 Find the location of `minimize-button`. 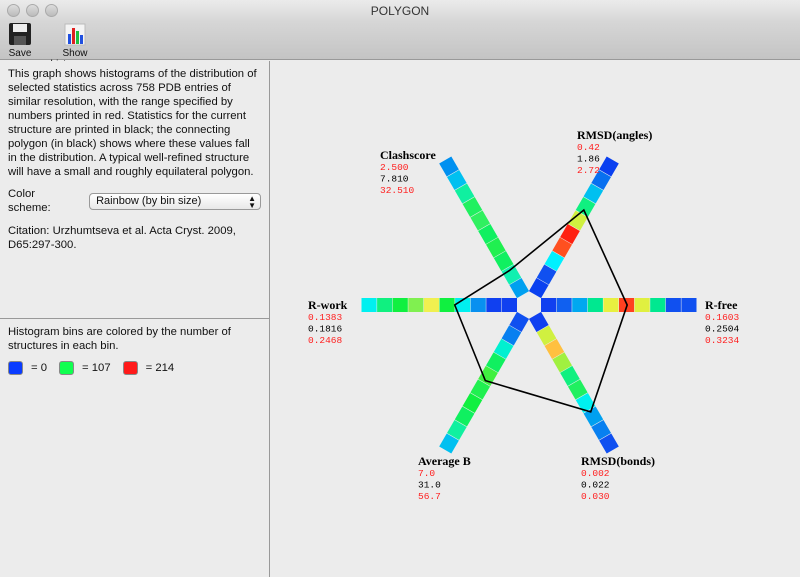

minimize-button is located at coordinates (32, 10).